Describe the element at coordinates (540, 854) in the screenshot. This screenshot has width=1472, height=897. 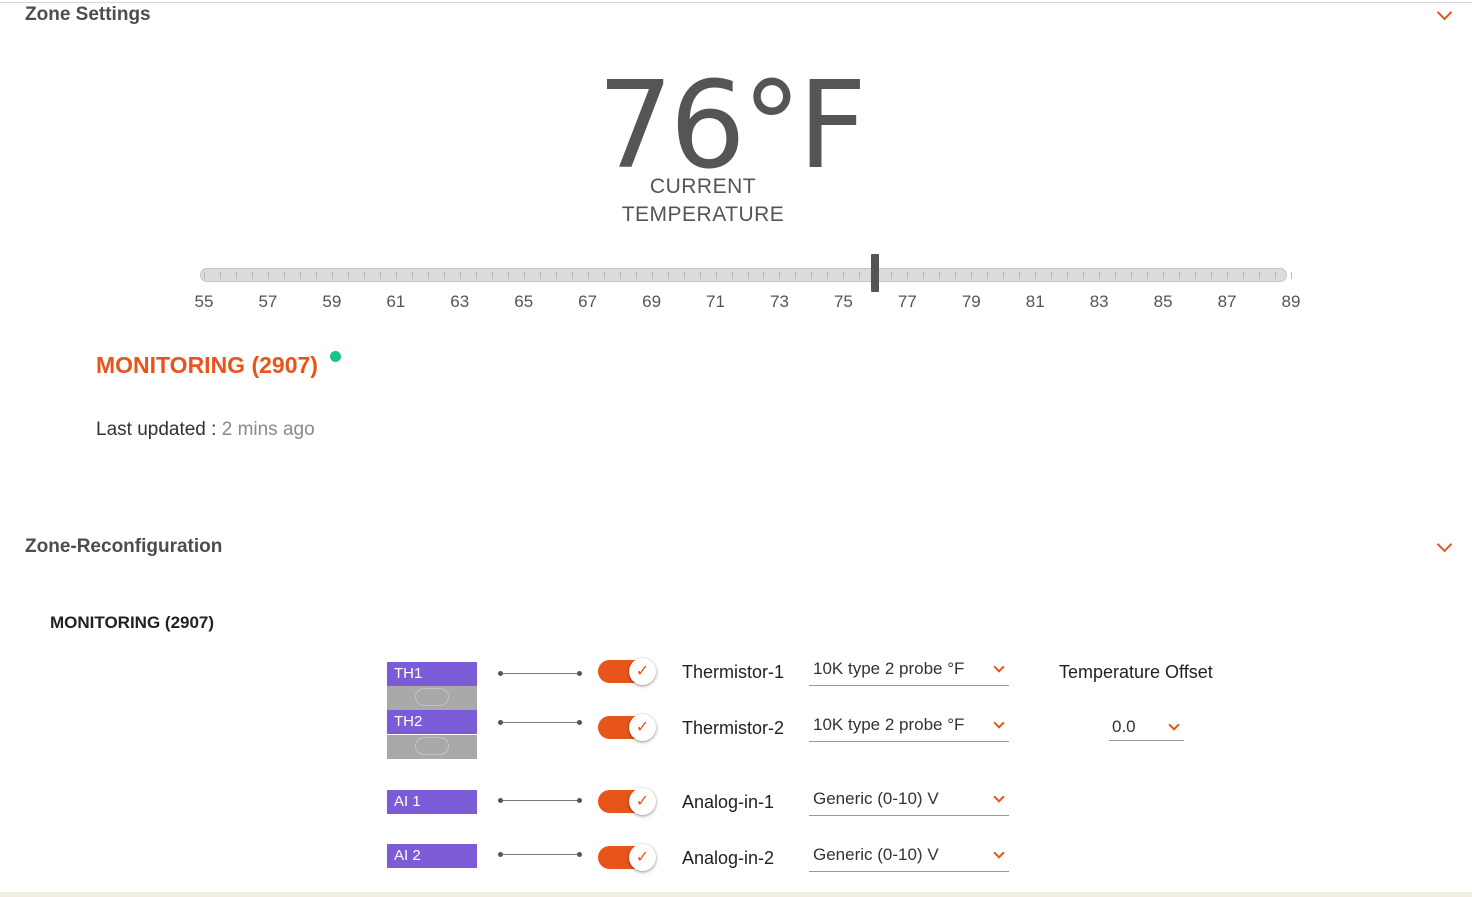
I see `wire-ai2` at that location.